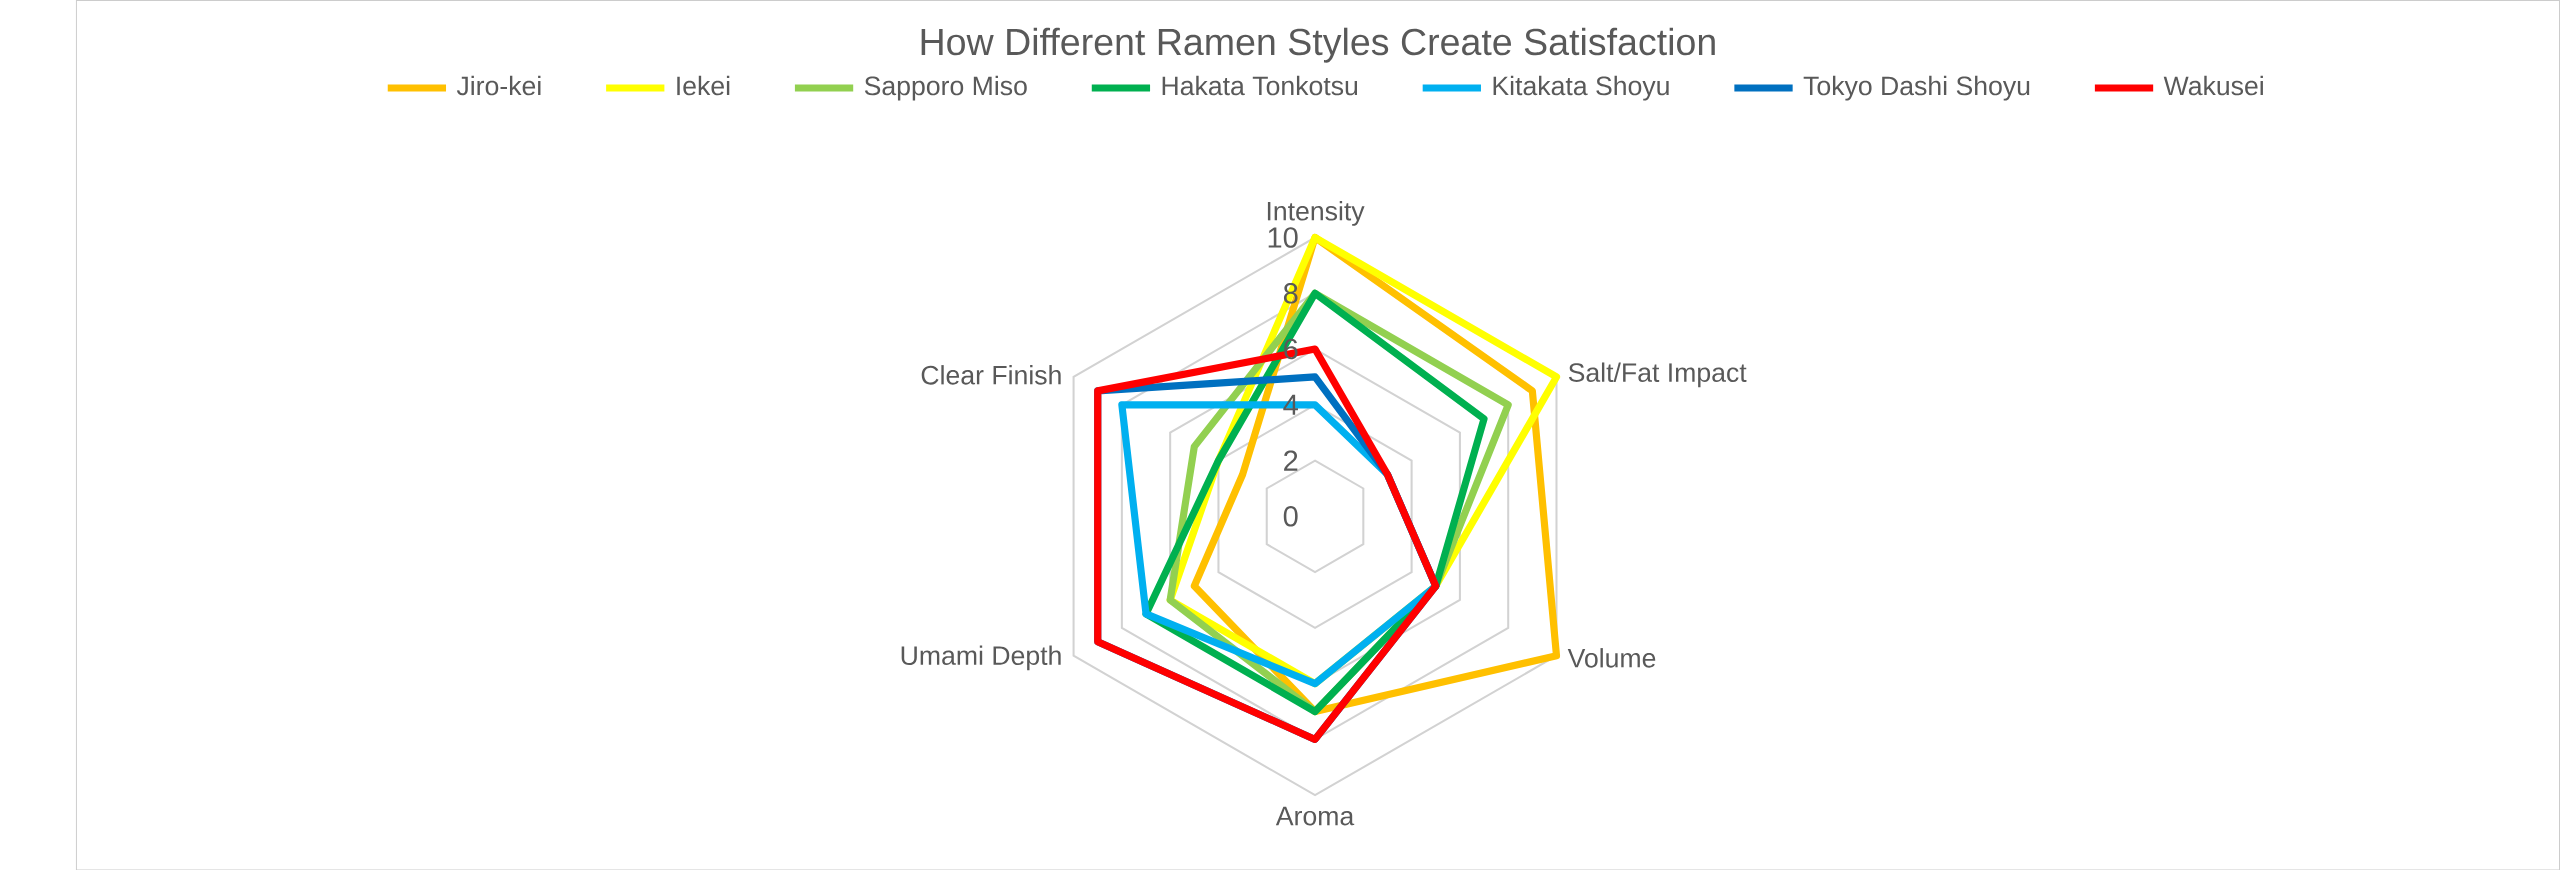 This screenshot has width=2560, height=870. What do you see at coordinates (1916, 88) in the screenshot?
I see `legend-label: Tokyo Dashi Shoyu` at bounding box center [1916, 88].